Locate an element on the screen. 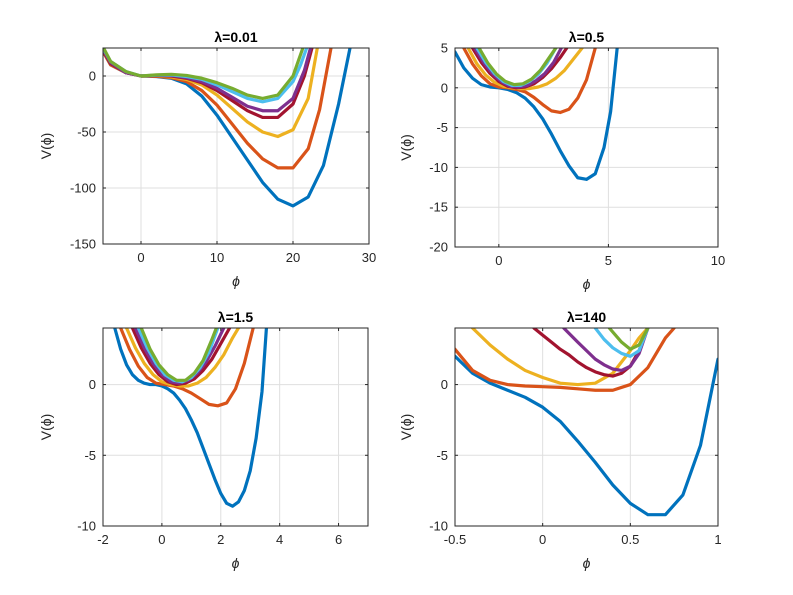 This screenshot has width=793, height=595. chart-title: λ=140 is located at coordinates (587, 317).